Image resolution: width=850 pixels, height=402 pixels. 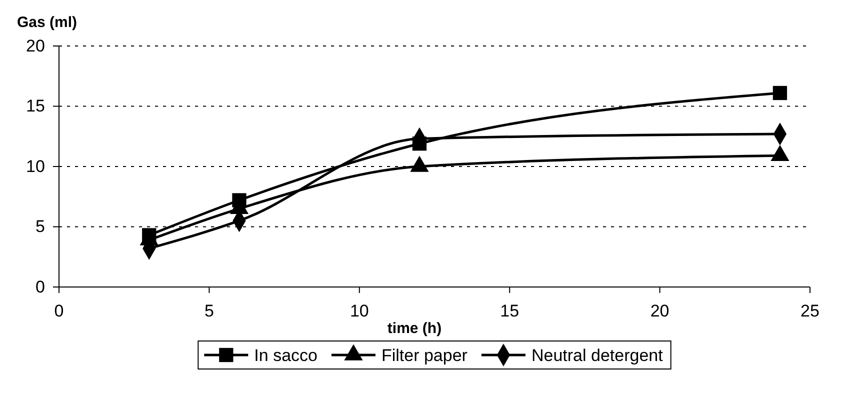 I want to click on legend-label: Filter paper, so click(x=424, y=355).